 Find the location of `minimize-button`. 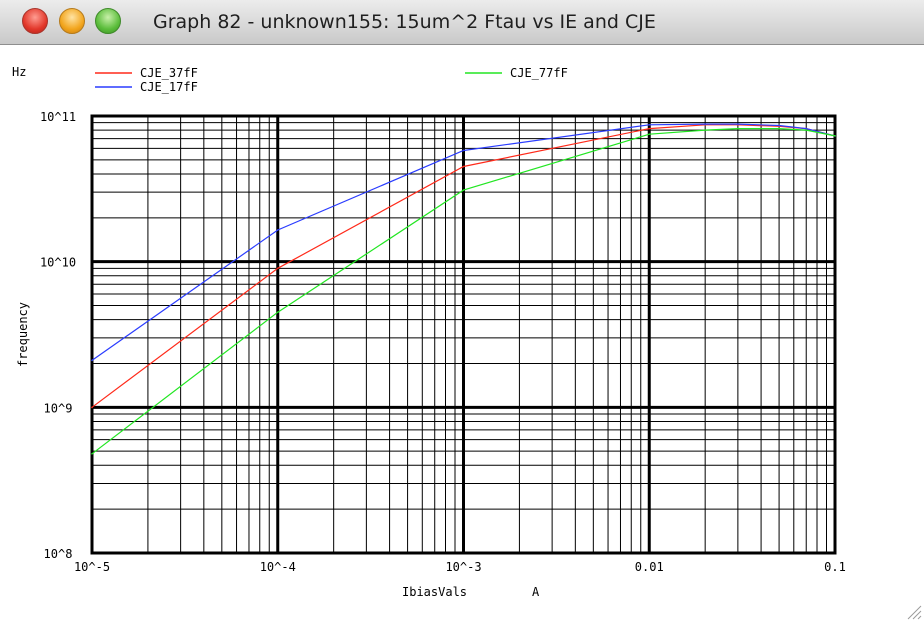

minimize-button is located at coordinates (72, 21).